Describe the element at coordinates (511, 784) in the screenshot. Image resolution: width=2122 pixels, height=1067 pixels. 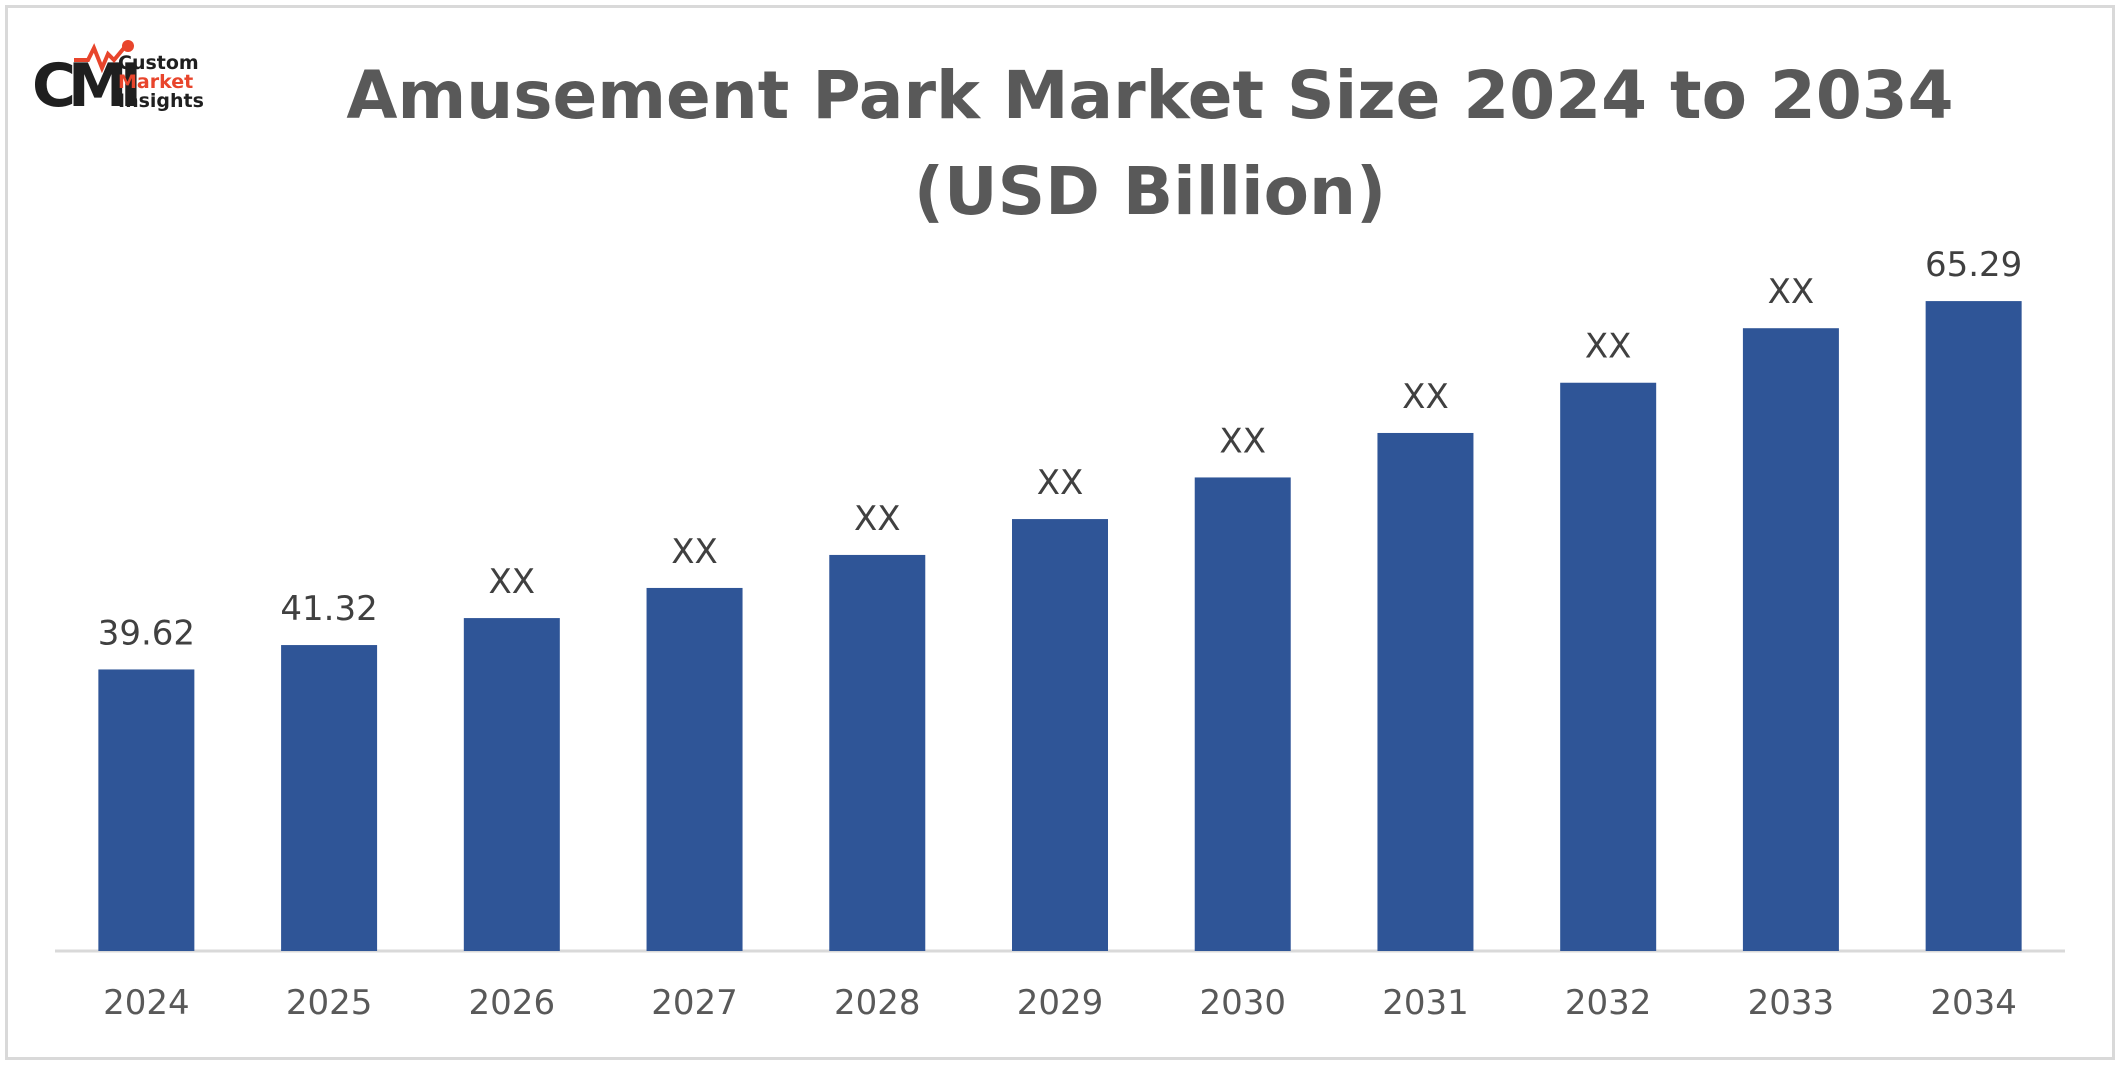
I see `bar-2026` at that location.